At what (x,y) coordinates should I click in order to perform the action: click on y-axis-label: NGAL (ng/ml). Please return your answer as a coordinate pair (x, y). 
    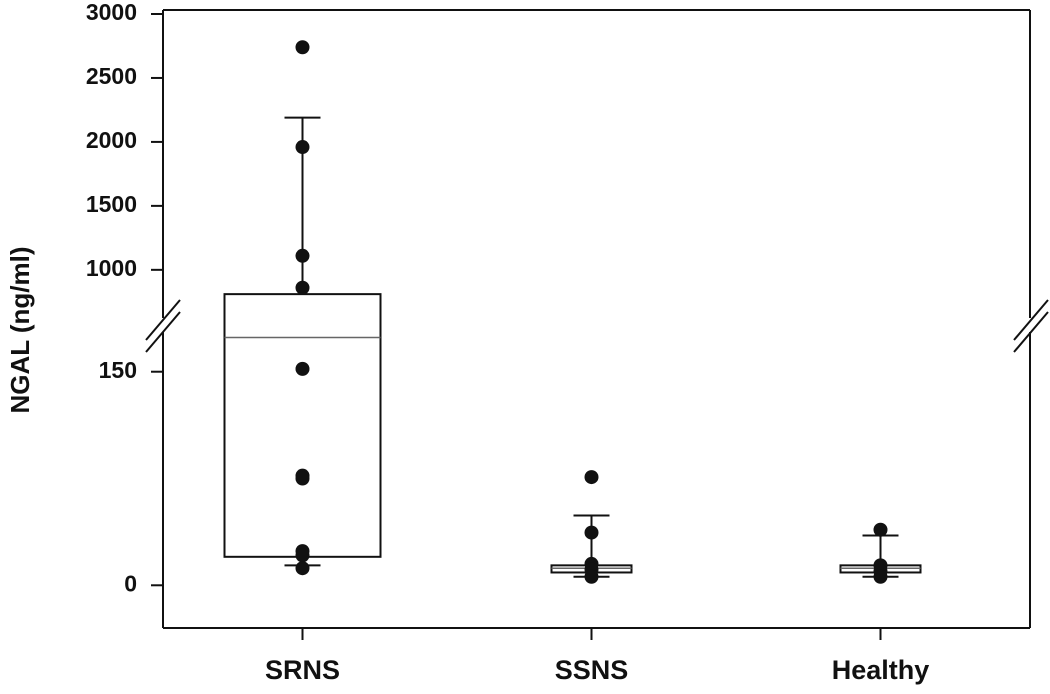
    Looking at the image, I should click on (20, 329).